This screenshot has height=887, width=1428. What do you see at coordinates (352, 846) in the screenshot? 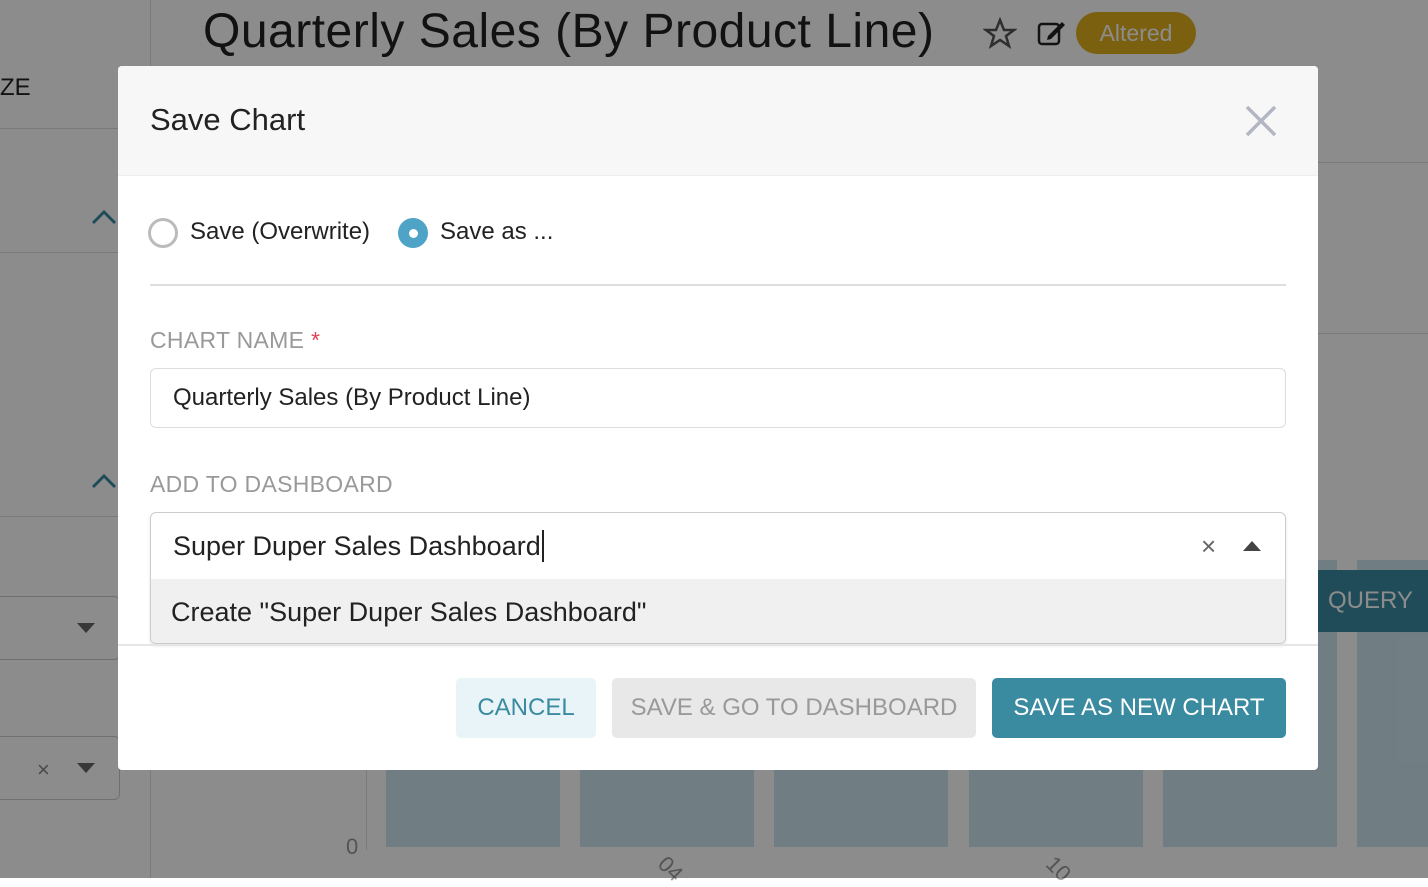
I see `y-tick-label: 0` at bounding box center [352, 846].